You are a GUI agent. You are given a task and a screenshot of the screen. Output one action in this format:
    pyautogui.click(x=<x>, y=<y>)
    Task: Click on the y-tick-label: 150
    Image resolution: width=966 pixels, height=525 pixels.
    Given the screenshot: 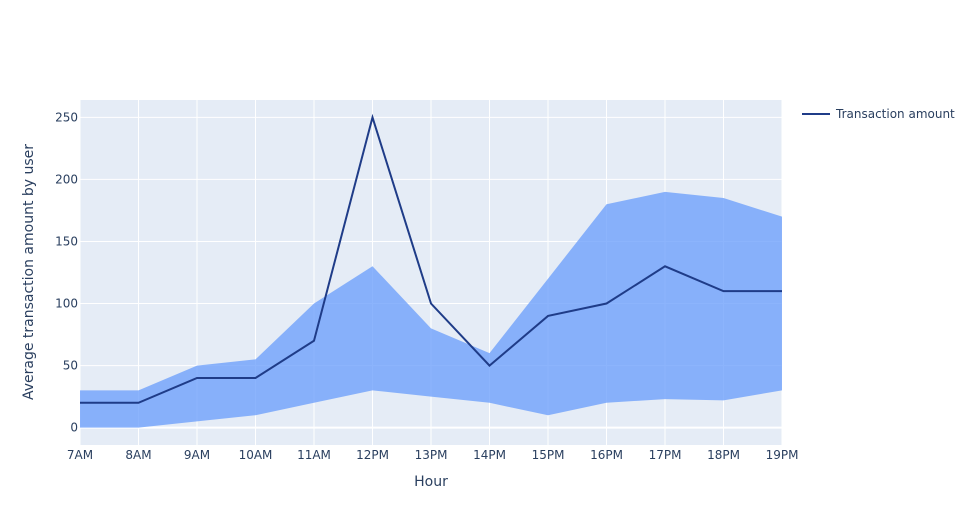 What is the action you would take?
    pyautogui.click(x=66, y=241)
    